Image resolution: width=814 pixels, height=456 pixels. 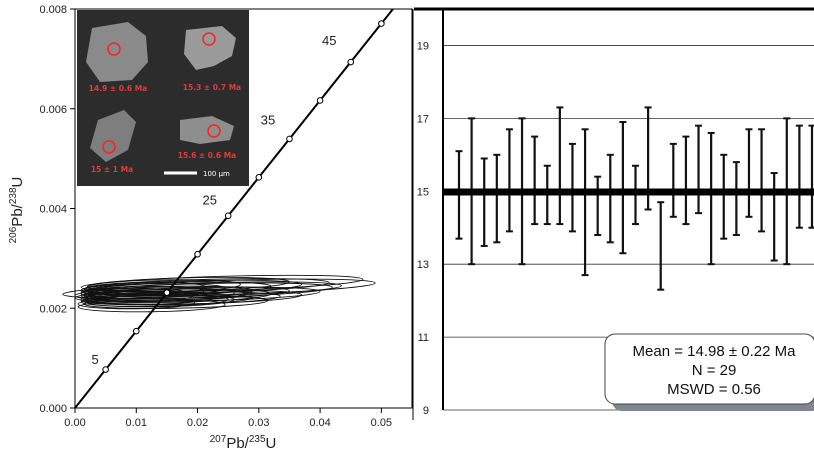 I want to click on wm-y-tick-label-17: 17, so click(x=423, y=119).